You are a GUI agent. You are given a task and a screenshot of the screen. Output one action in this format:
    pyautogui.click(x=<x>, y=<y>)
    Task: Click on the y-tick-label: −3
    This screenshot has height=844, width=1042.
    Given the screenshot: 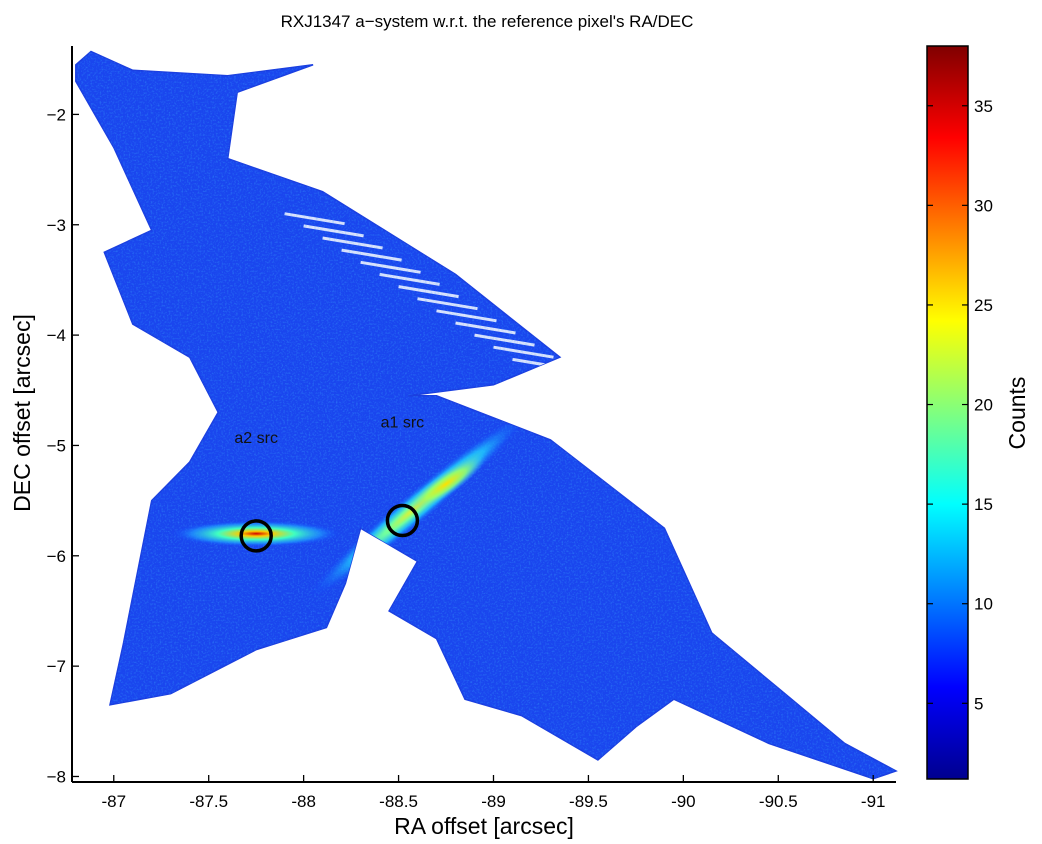 What is the action you would take?
    pyautogui.click(x=56, y=225)
    